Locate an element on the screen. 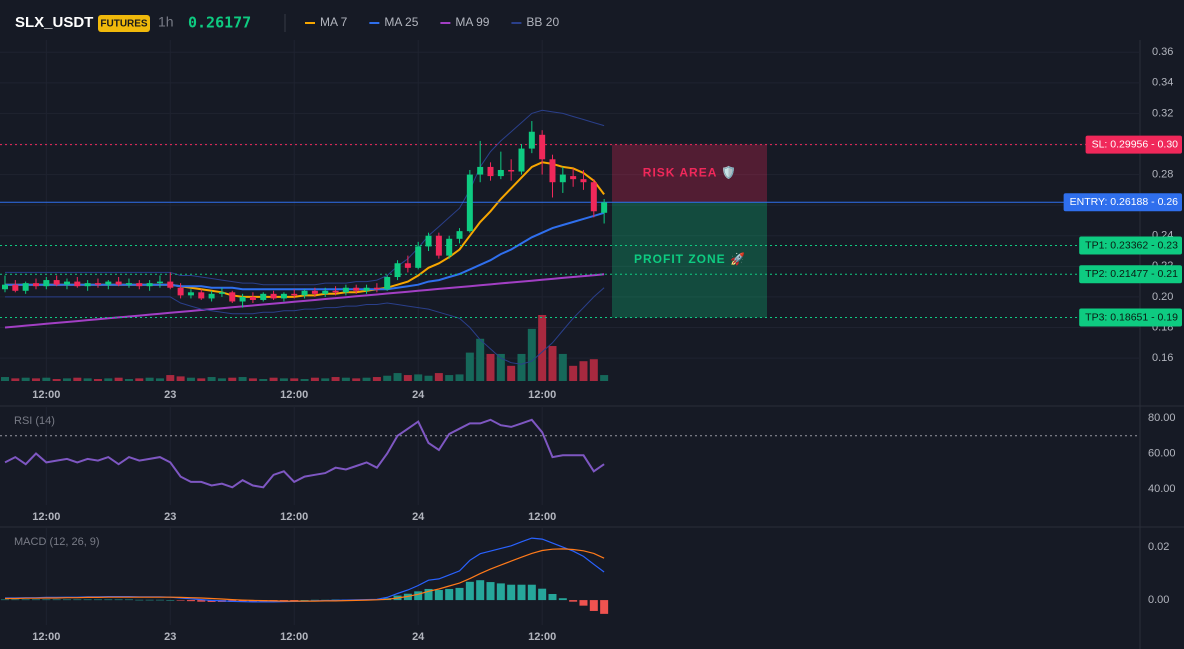  level-tag: ENTRY: 0.26188 - 0.26 is located at coordinates (1124, 202).